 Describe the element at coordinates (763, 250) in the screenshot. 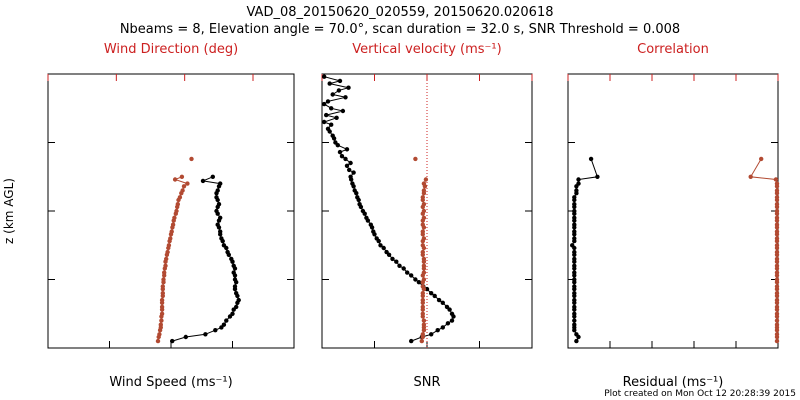

I see `residual-top-series-line` at that location.